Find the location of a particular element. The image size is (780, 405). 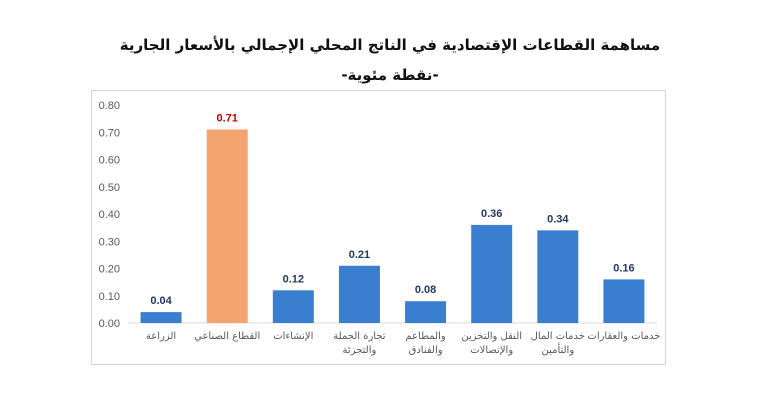

y-tick-label: 0.00 is located at coordinates (109, 324).